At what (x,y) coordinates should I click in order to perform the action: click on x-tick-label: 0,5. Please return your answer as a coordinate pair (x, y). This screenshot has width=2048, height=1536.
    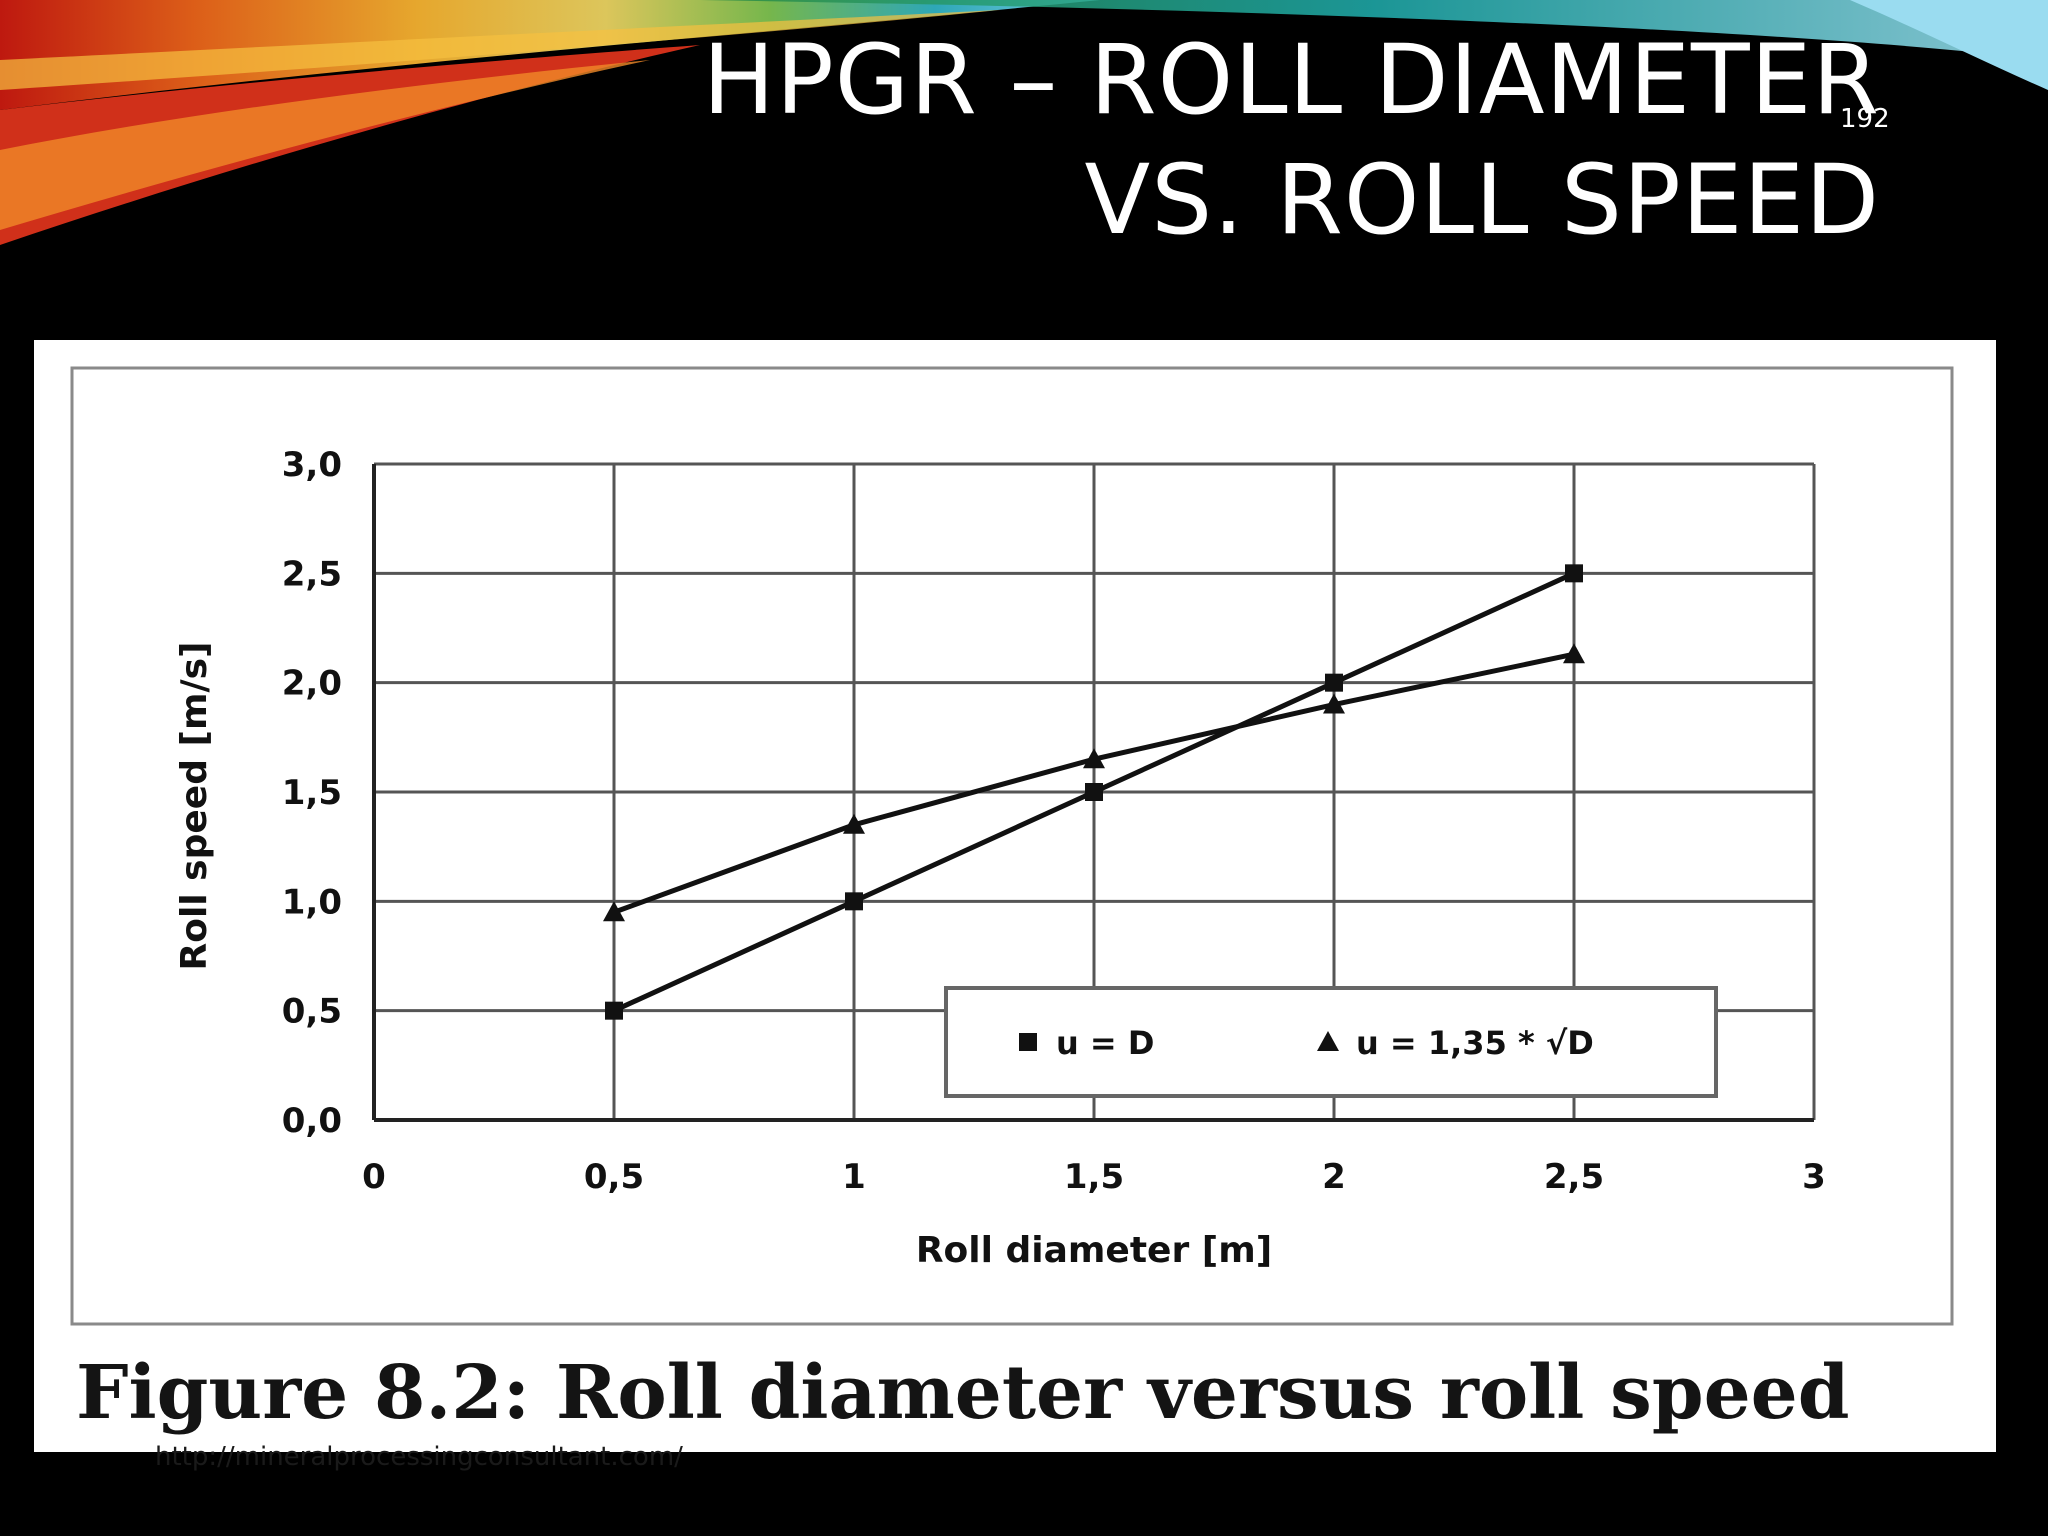
    Looking at the image, I should click on (614, 1177).